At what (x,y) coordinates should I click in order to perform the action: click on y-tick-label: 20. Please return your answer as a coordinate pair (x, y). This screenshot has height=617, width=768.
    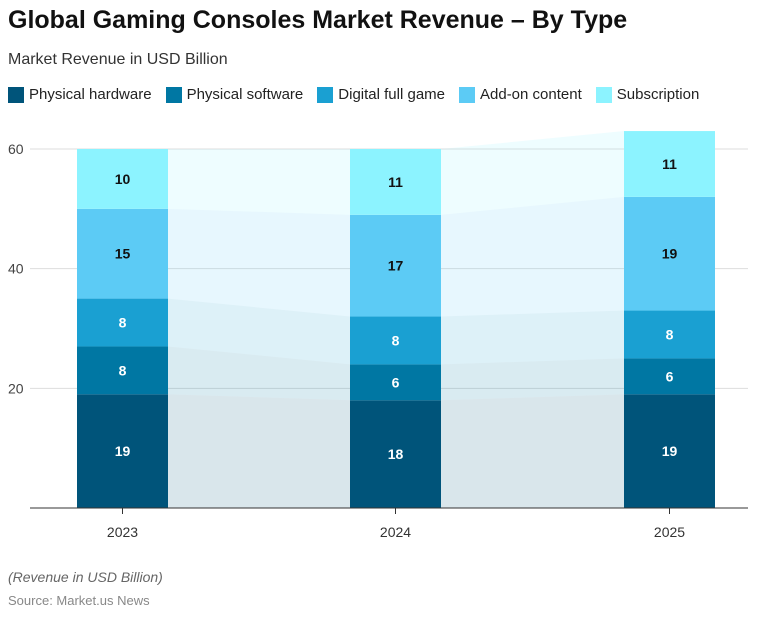
    Looking at the image, I should click on (16, 388).